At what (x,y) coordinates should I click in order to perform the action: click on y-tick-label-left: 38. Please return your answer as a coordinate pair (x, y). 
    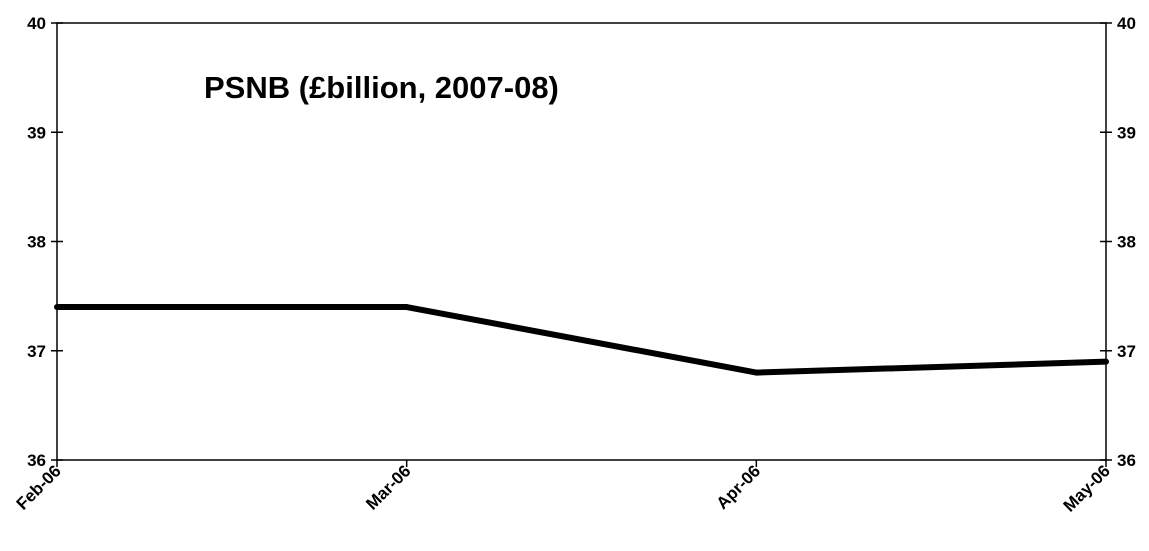
    Looking at the image, I should click on (36, 242).